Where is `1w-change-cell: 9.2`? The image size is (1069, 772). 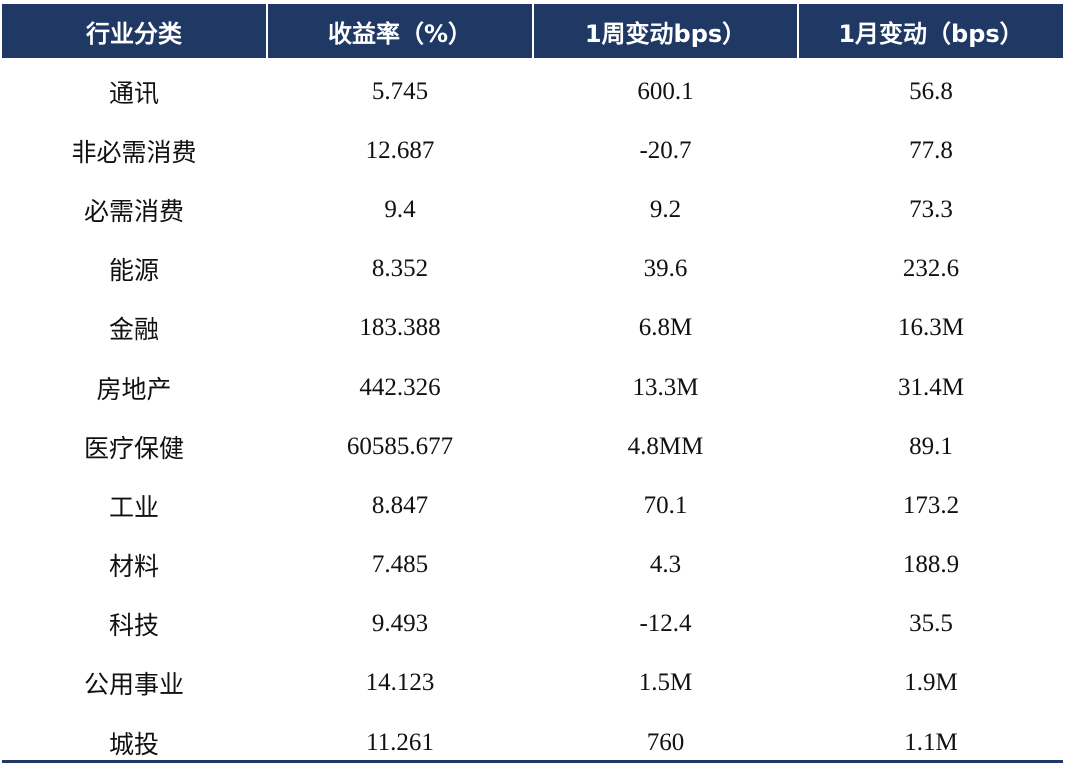 1w-change-cell: 9.2 is located at coordinates (665, 209).